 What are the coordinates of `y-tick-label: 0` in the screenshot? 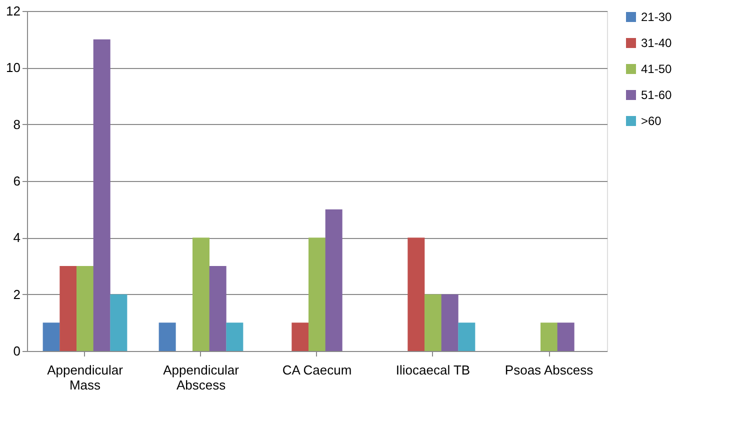 It's located at (16, 351).